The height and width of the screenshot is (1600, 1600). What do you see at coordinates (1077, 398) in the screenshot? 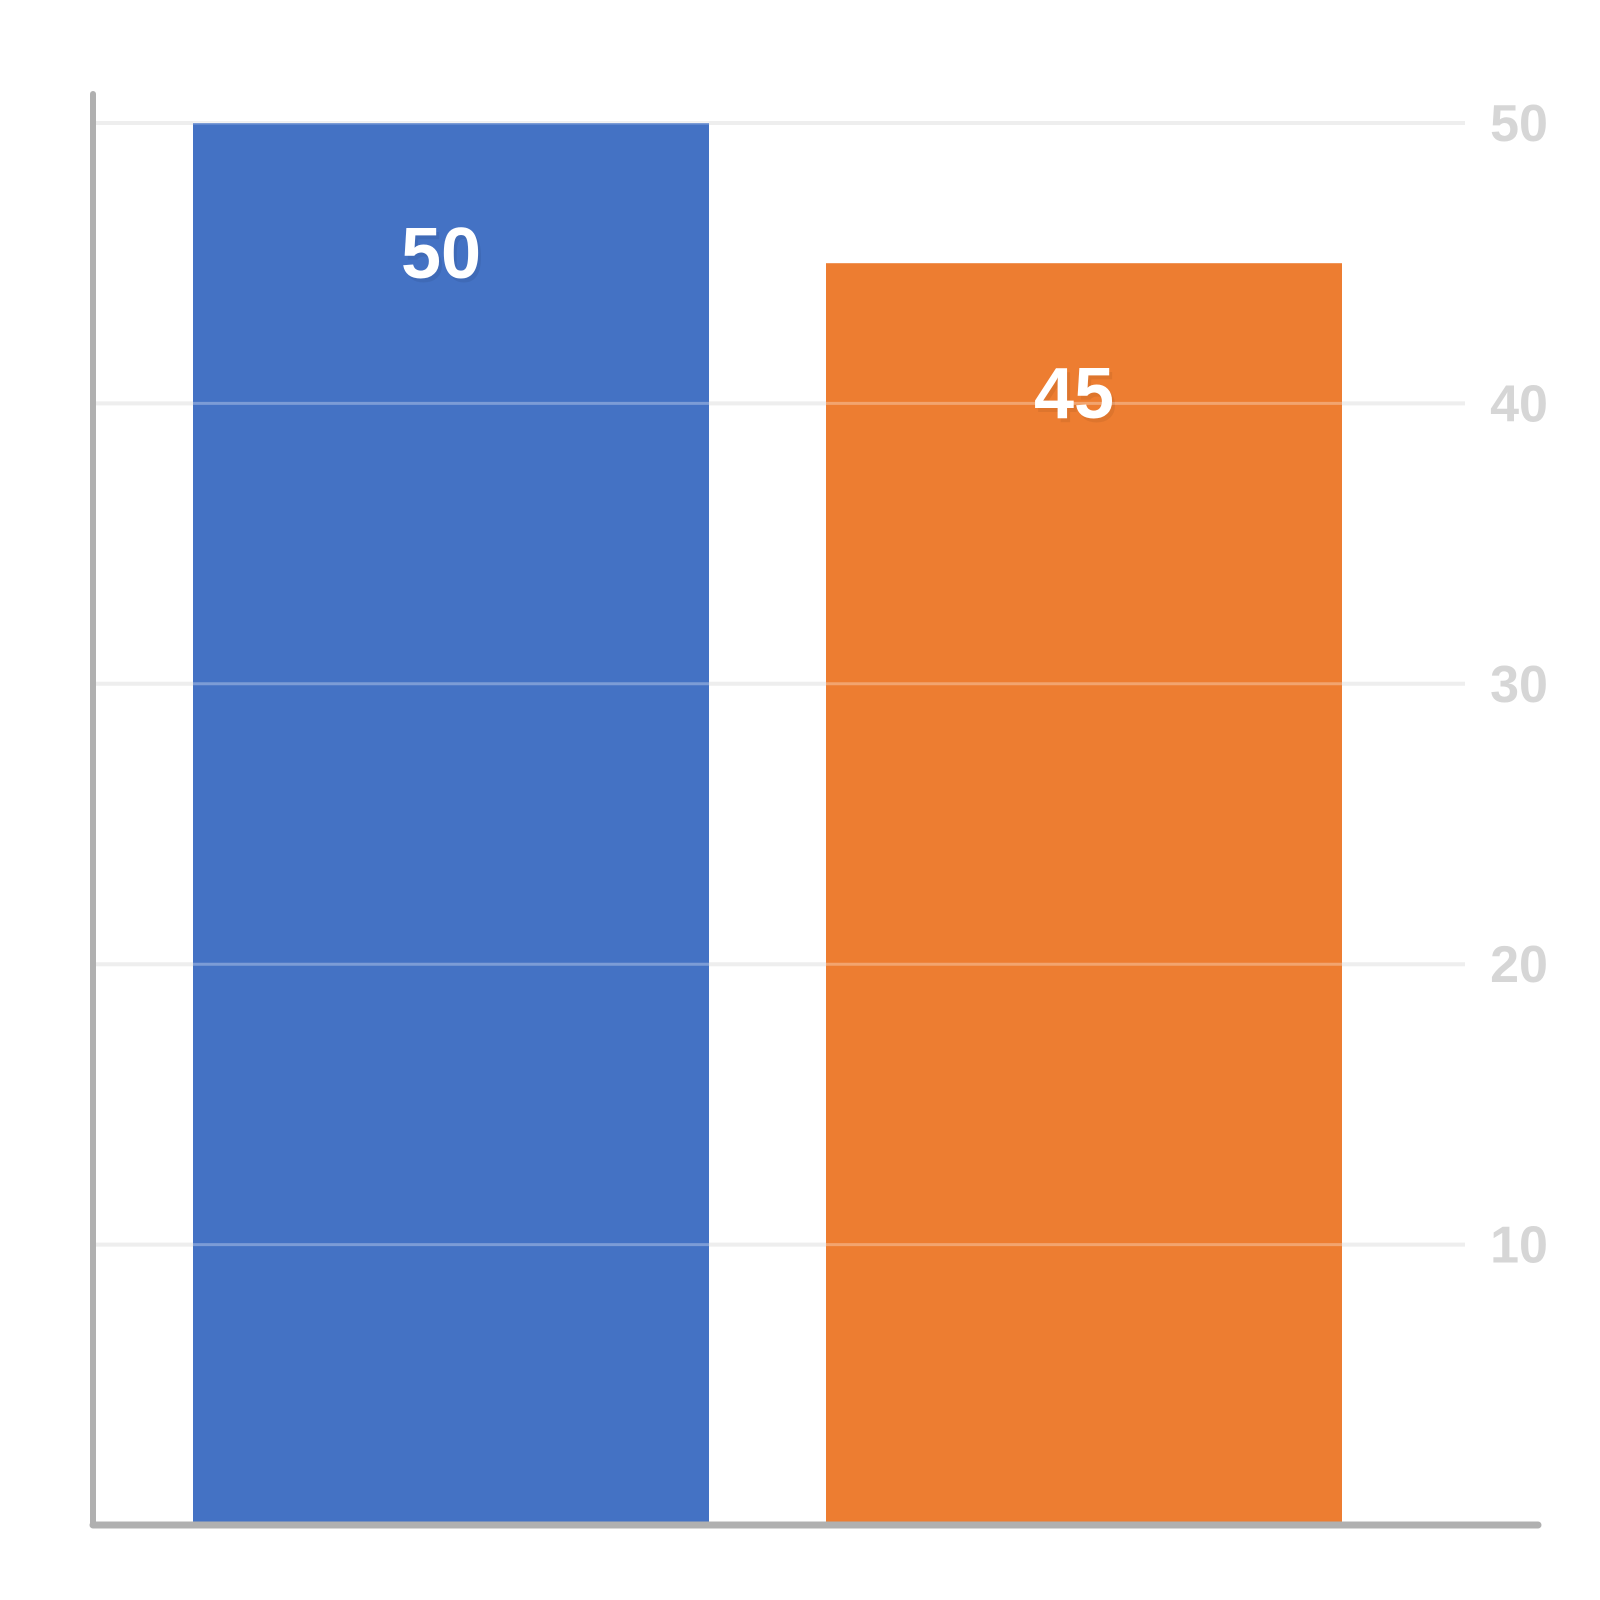
I see `data-label-shadow-2: 45` at bounding box center [1077, 398].